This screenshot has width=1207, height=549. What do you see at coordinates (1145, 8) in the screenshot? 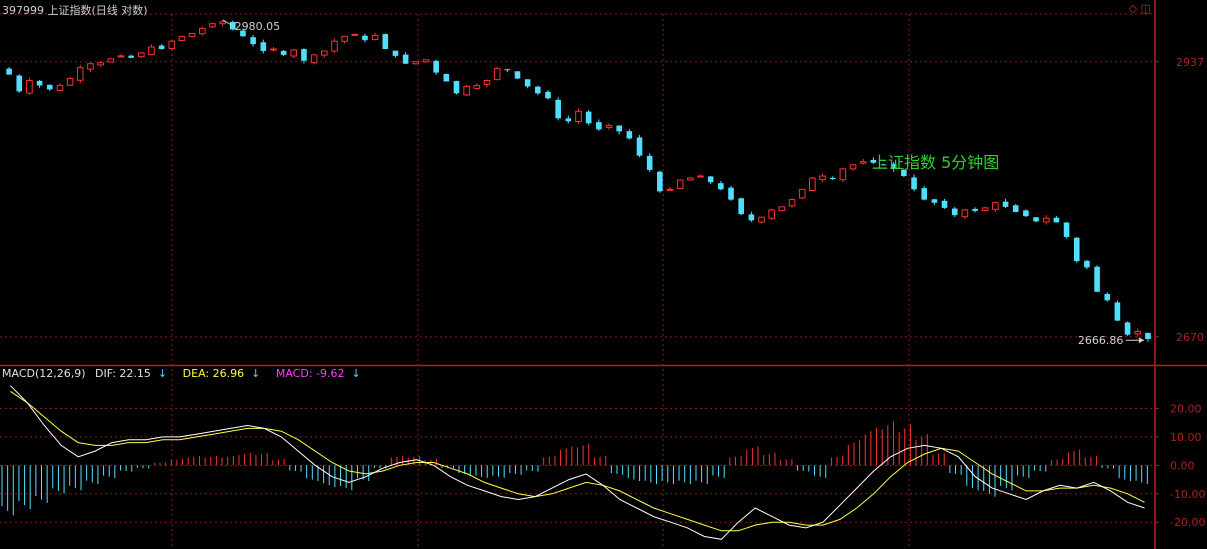
I see `restore-icon: ◫` at bounding box center [1145, 8].